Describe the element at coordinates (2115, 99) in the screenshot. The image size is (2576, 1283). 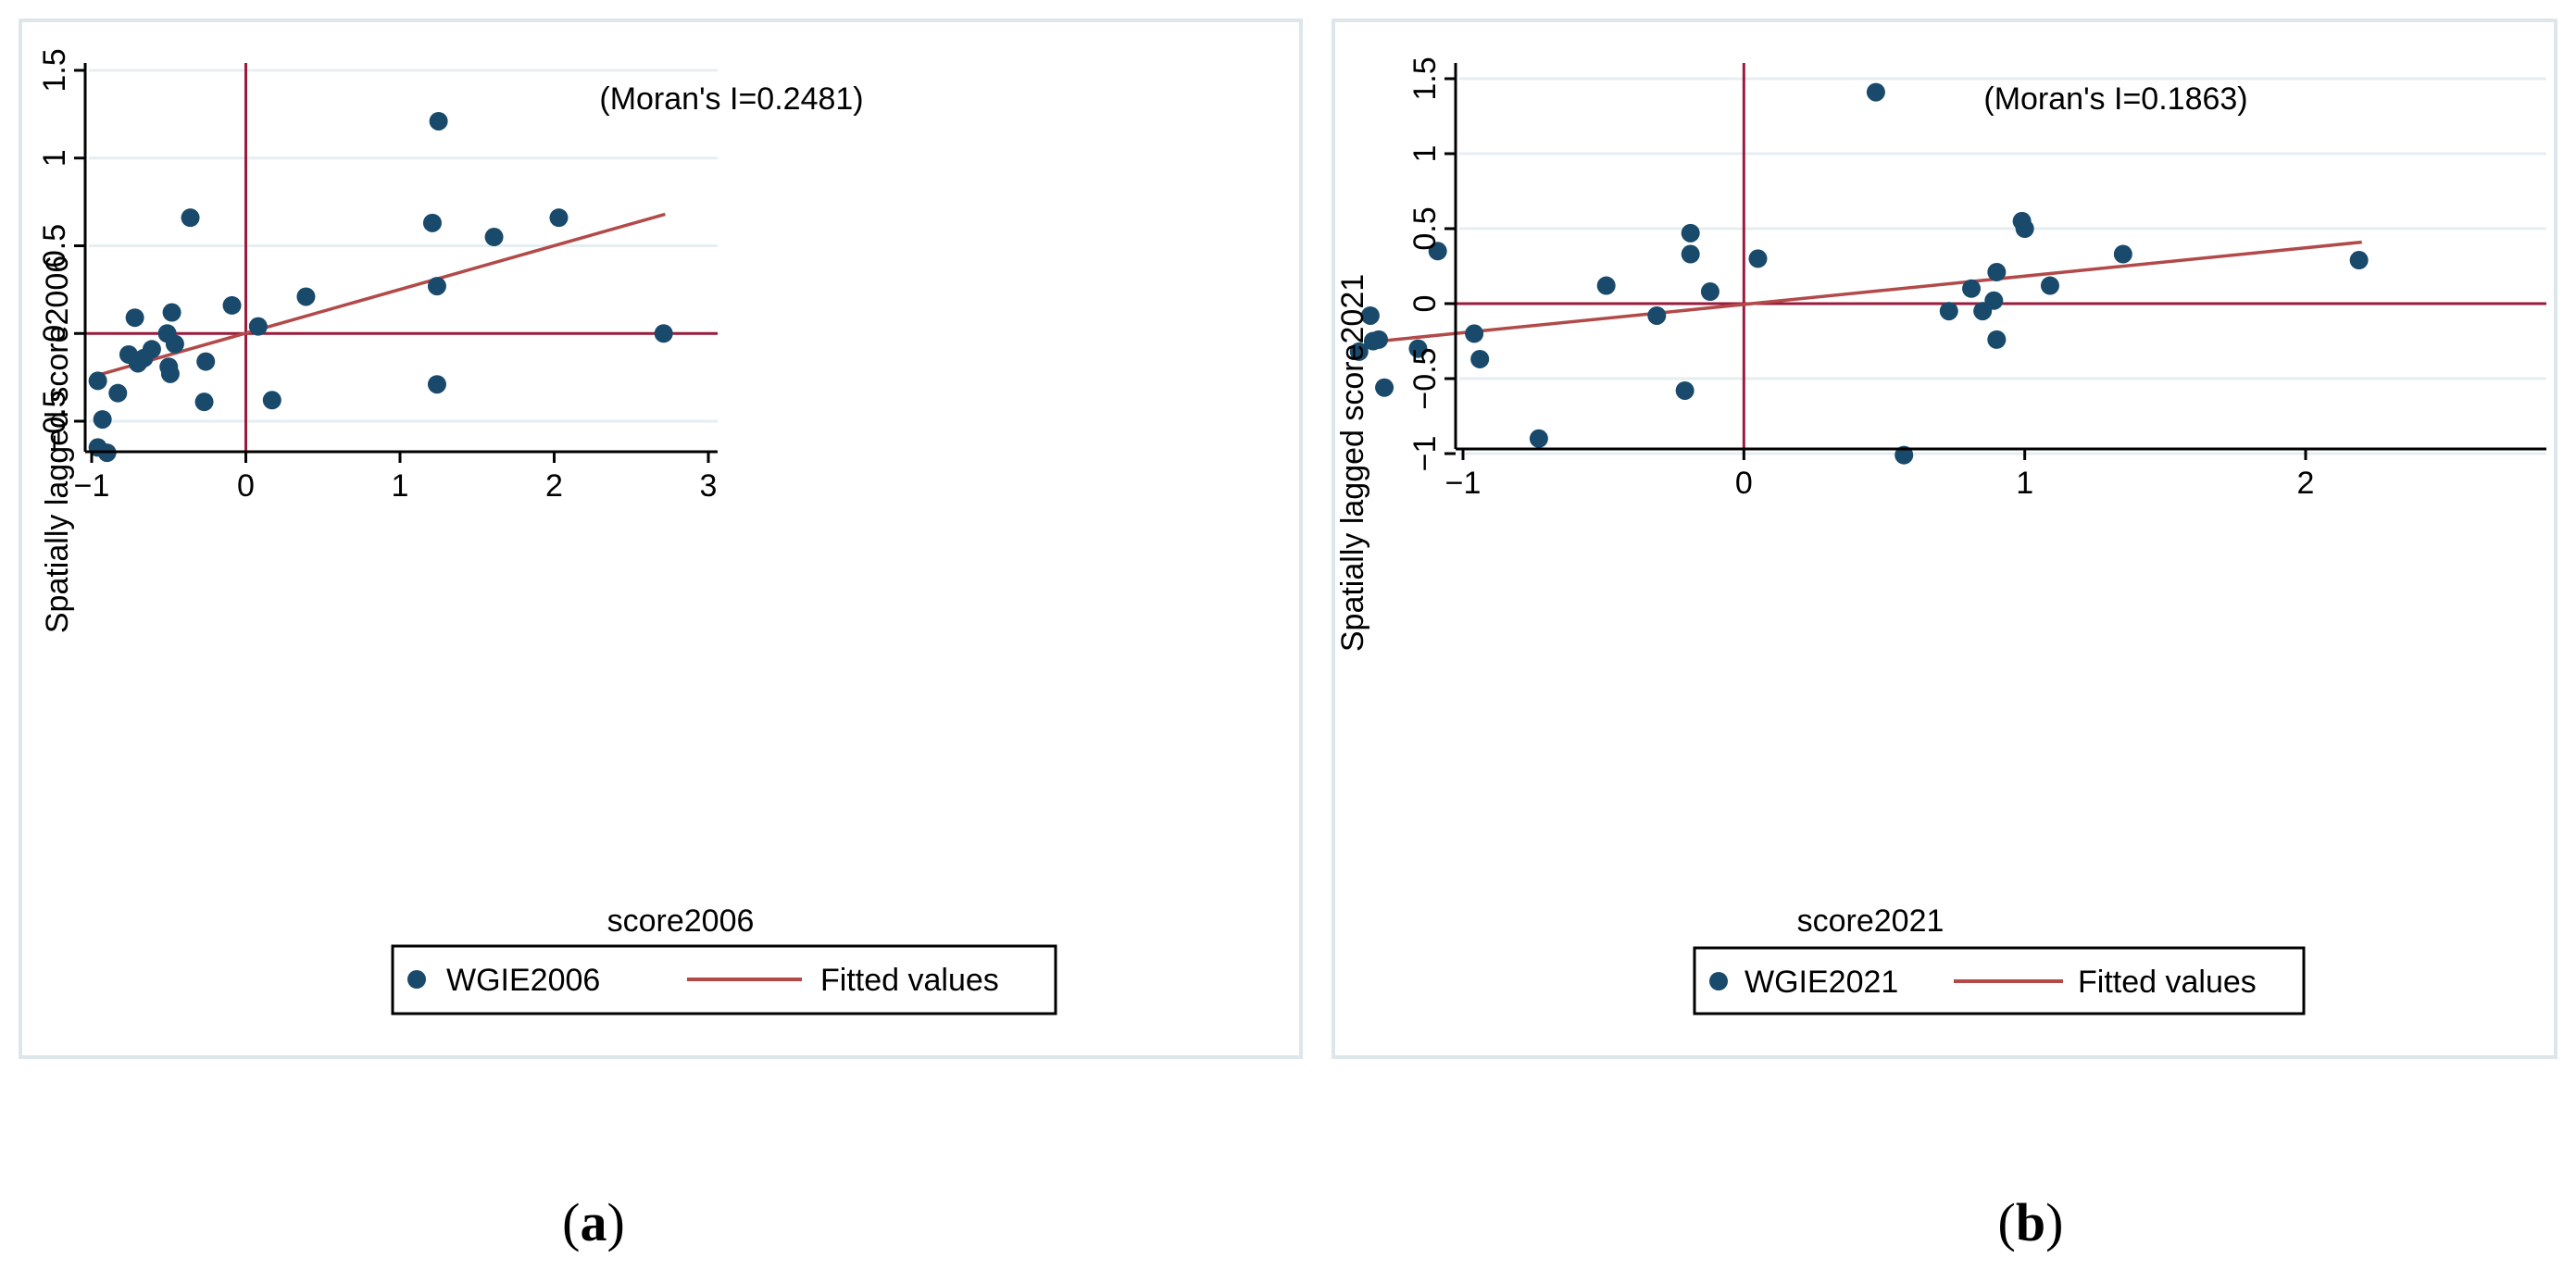
I see `panel-b-title: (Moran's I=0.1863)` at that location.